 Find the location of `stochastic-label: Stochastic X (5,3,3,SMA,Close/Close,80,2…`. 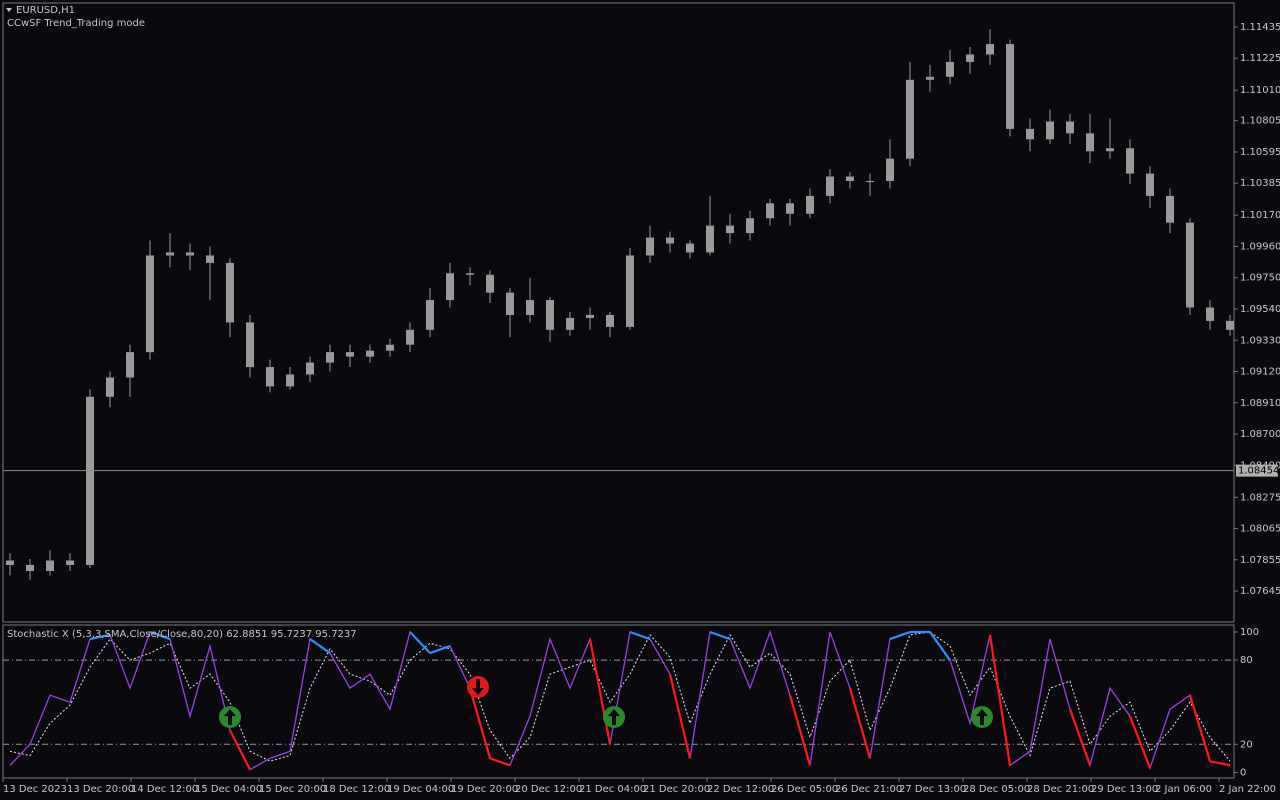

stochastic-label: Stochastic X (5,3,3,SMA,Close/Close,80,2… is located at coordinates (182, 634).